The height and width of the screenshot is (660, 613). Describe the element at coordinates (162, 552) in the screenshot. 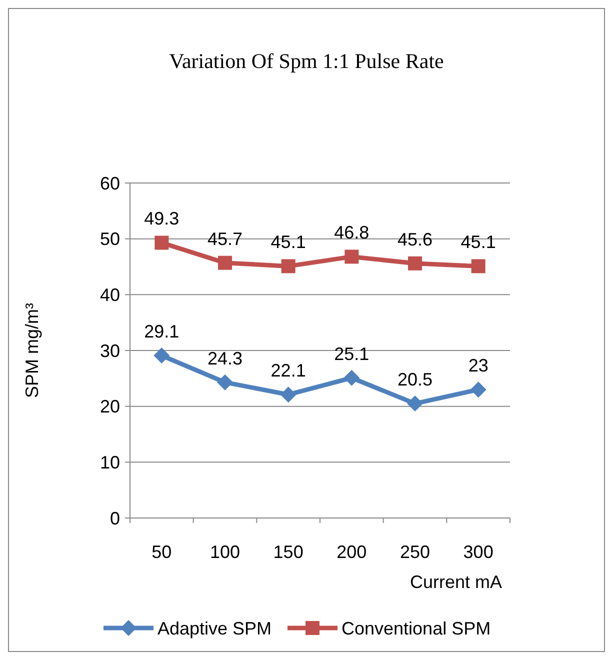

I see `x-tick-label: 50` at that location.